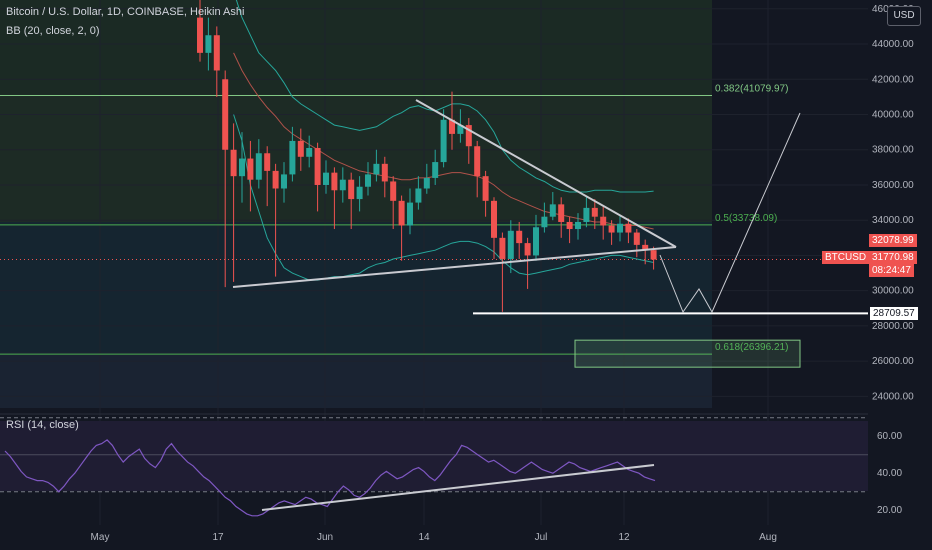  I want to click on price-tag-last: 31770.98, so click(893, 257).